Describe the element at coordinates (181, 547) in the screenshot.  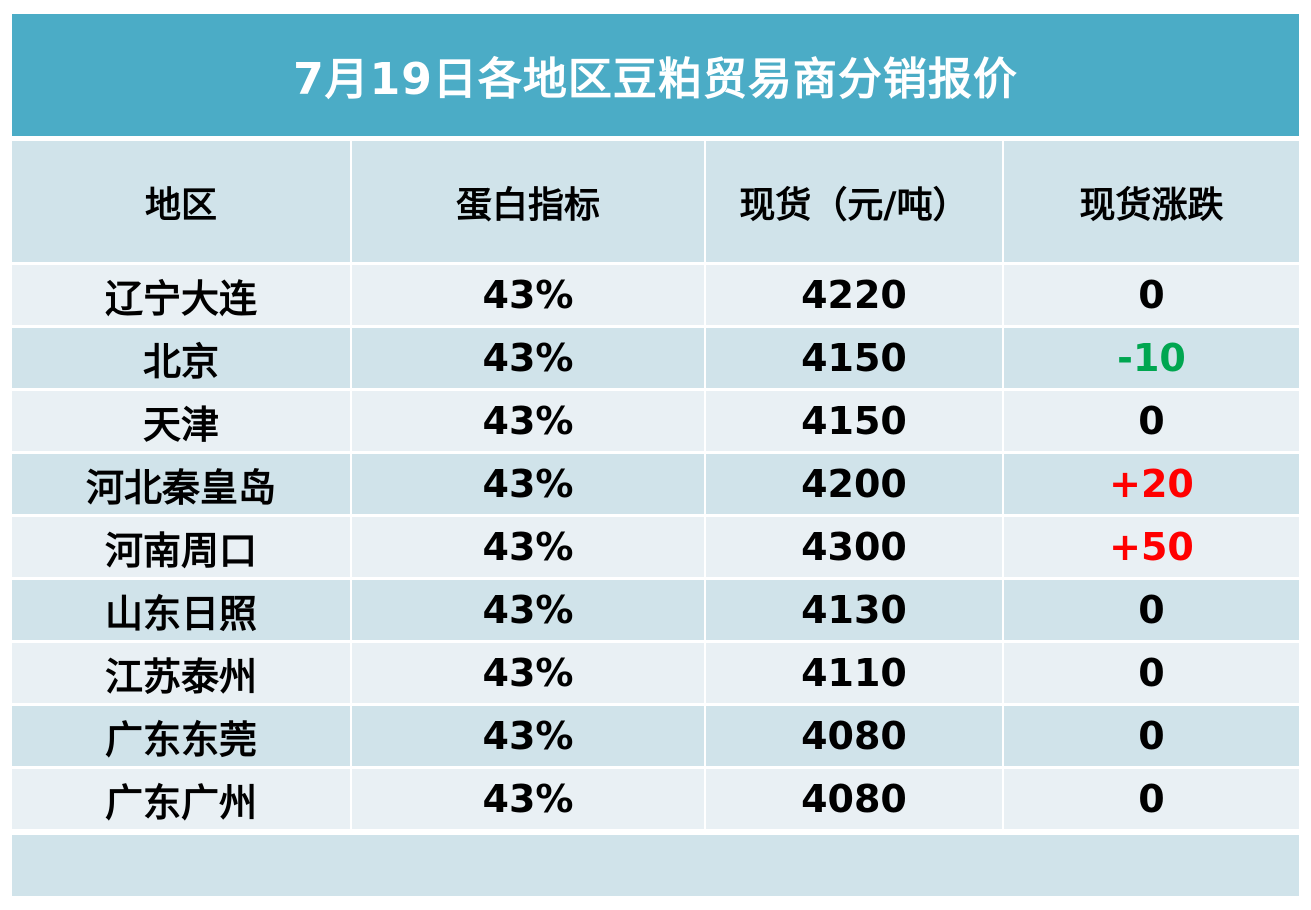
I see `cell-region: 河南周口` at that location.